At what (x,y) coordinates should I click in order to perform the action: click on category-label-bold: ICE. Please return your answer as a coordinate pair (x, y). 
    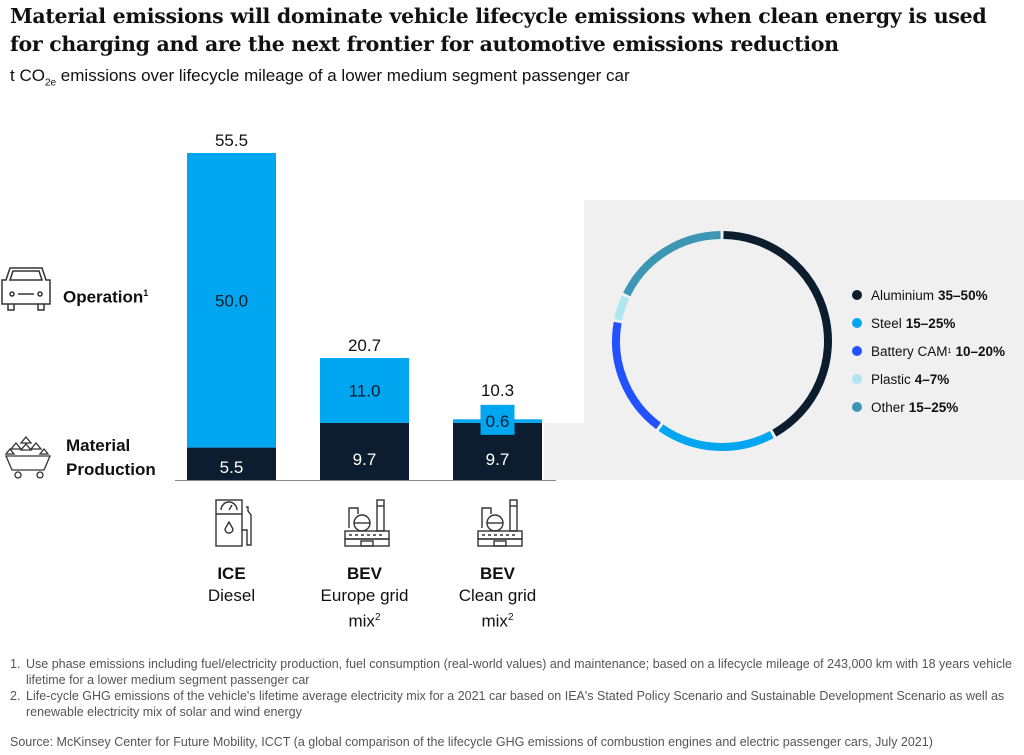
    Looking at the image, I should click on (231, 573).